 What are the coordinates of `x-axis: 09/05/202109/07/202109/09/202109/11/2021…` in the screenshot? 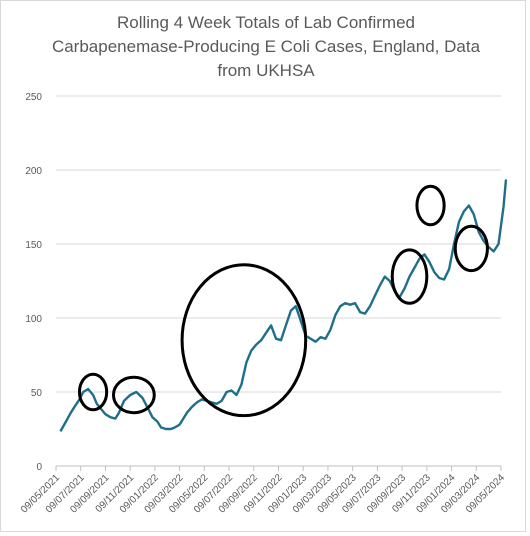 It's located at (263, 490).